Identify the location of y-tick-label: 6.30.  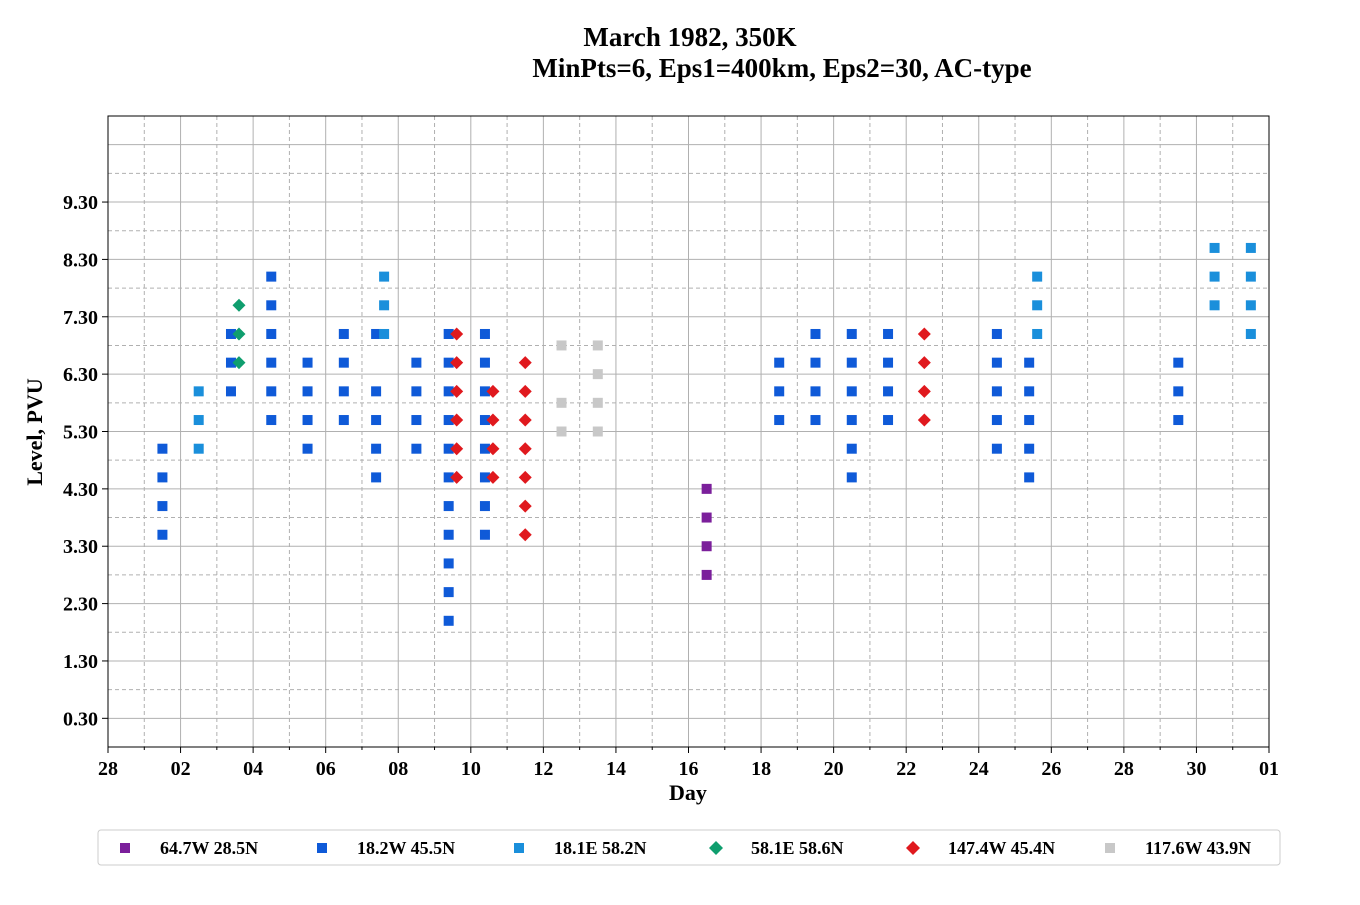
(80, 375).